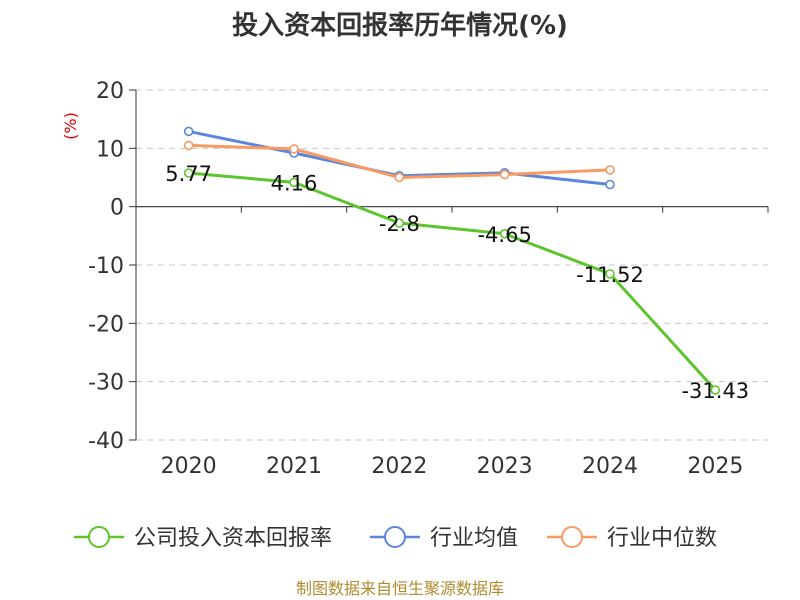 This screenshot has width=800, height=600. I want to click on data-label: -4.65, so click(504, 235).